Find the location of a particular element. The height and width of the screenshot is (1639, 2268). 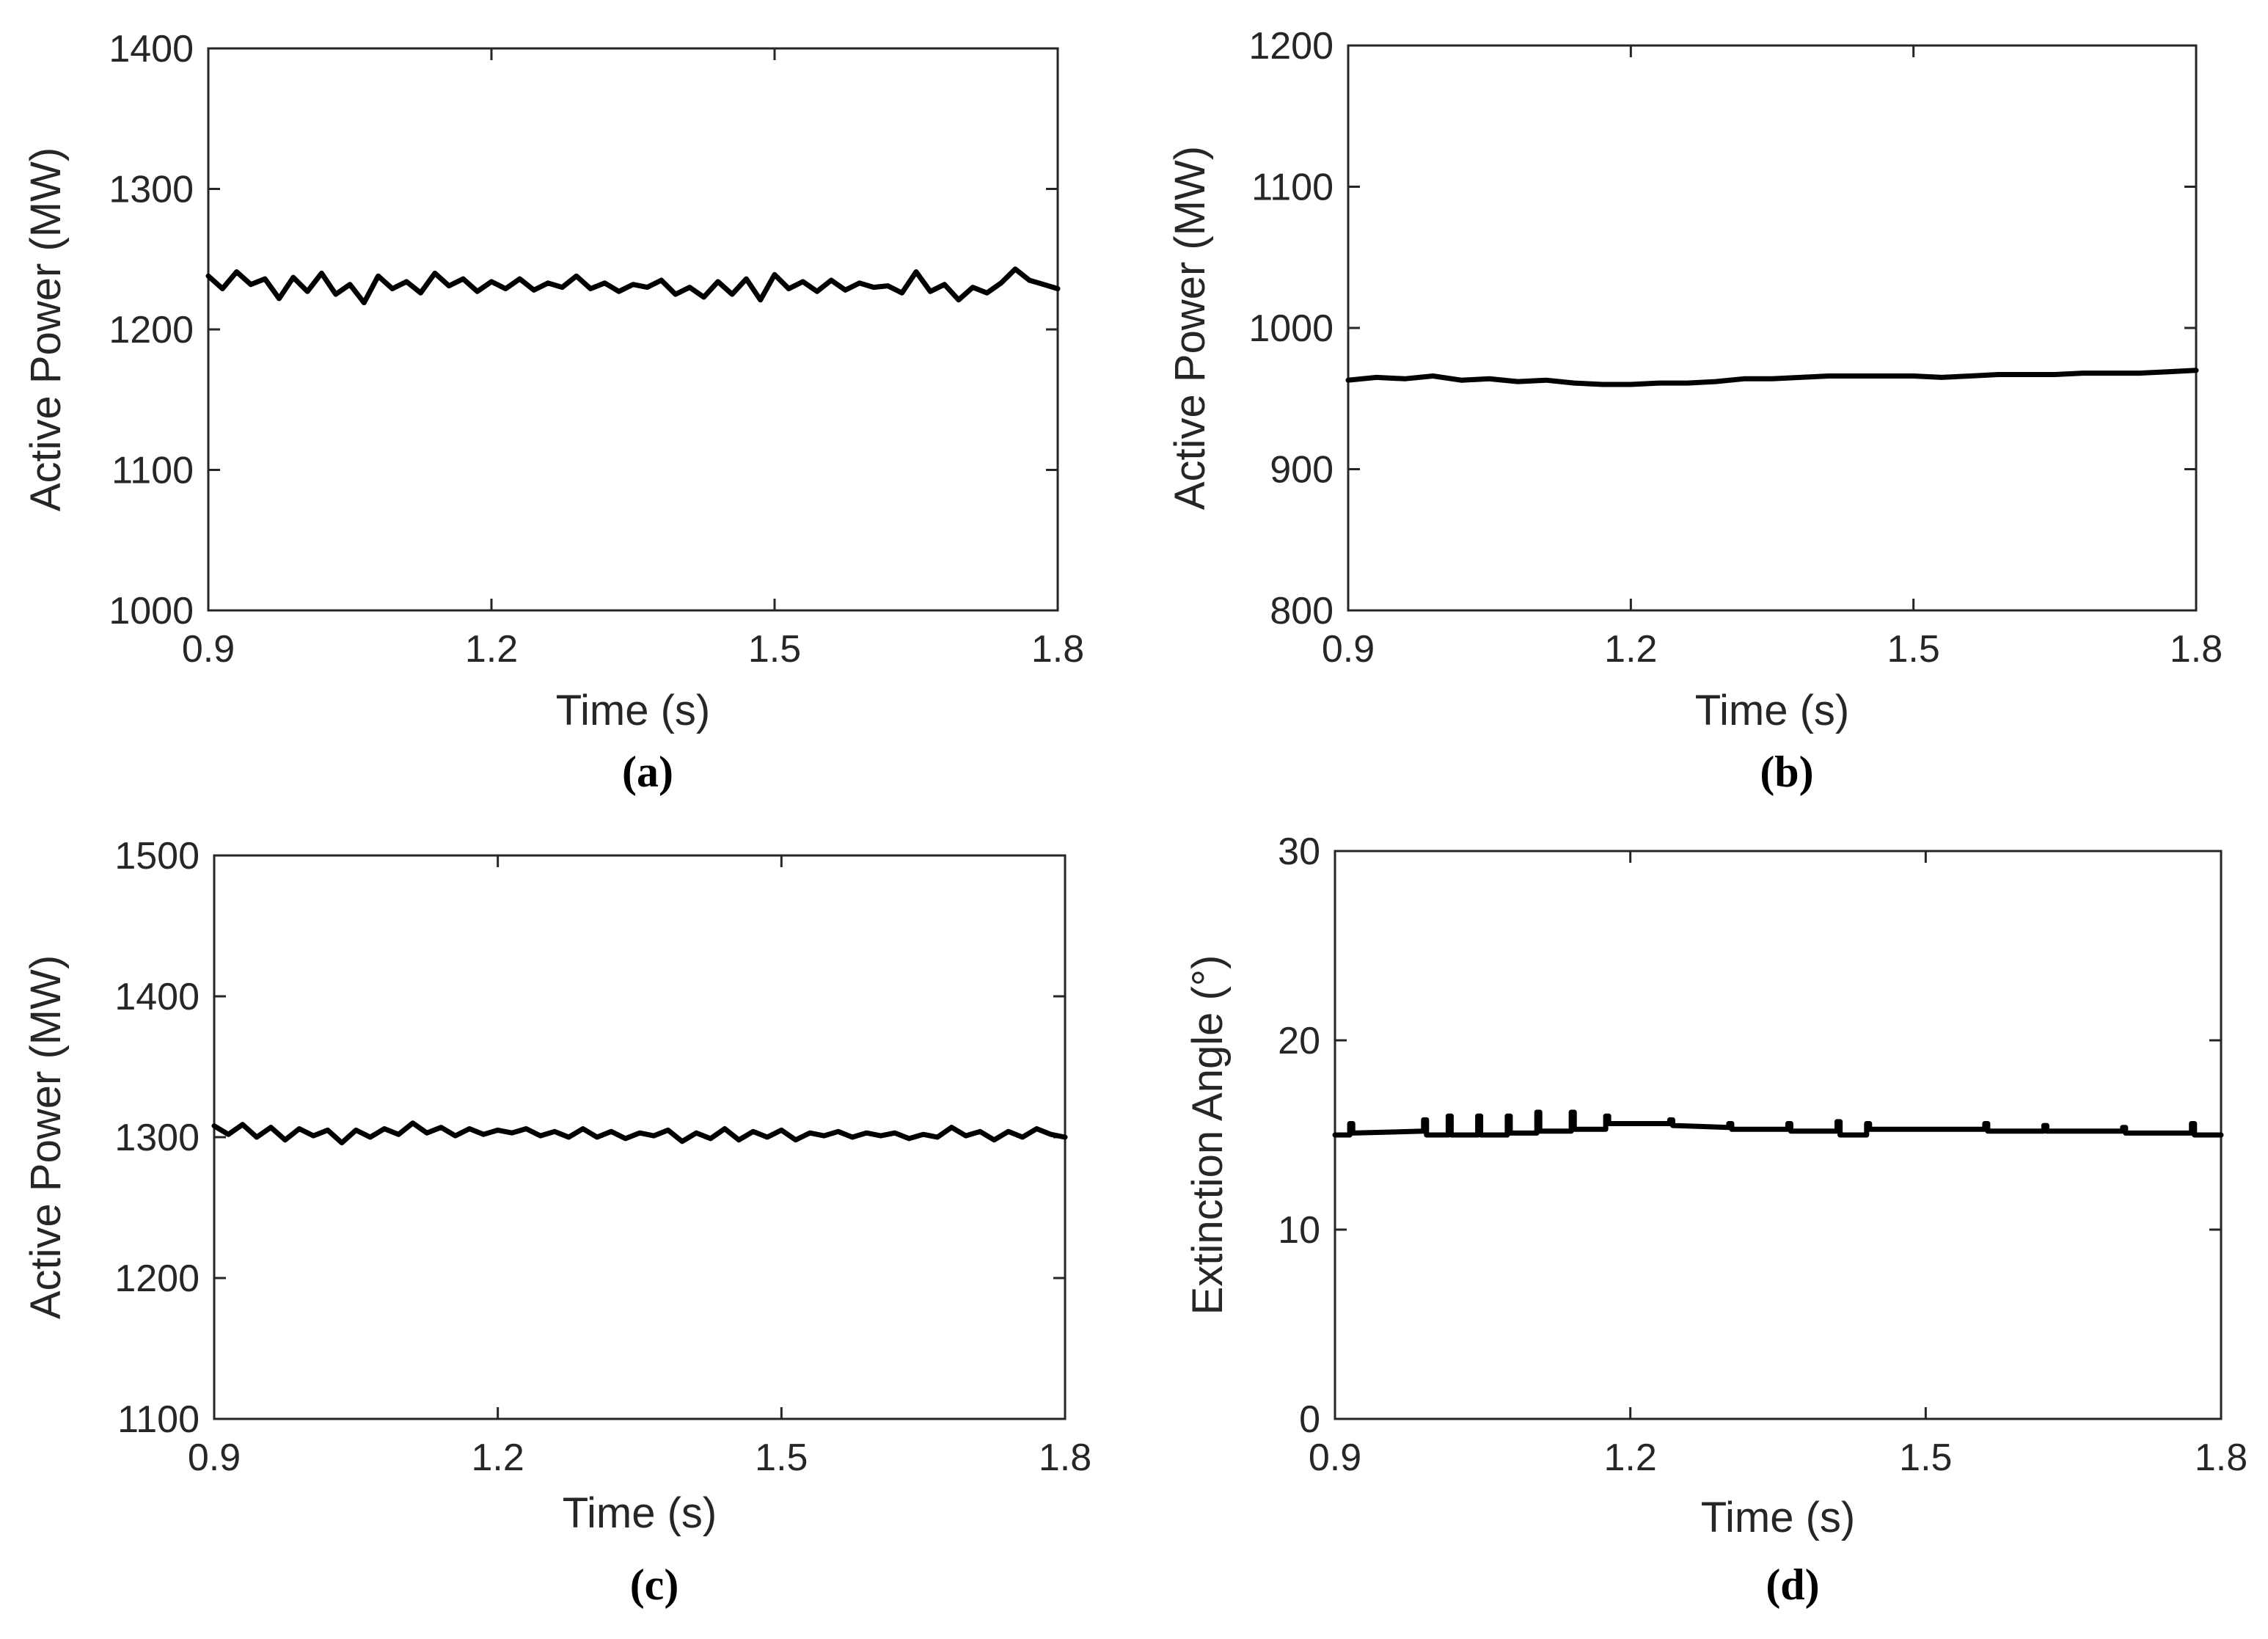

x-tick-label-a: 0.9 is located at coordinates (209, 649).